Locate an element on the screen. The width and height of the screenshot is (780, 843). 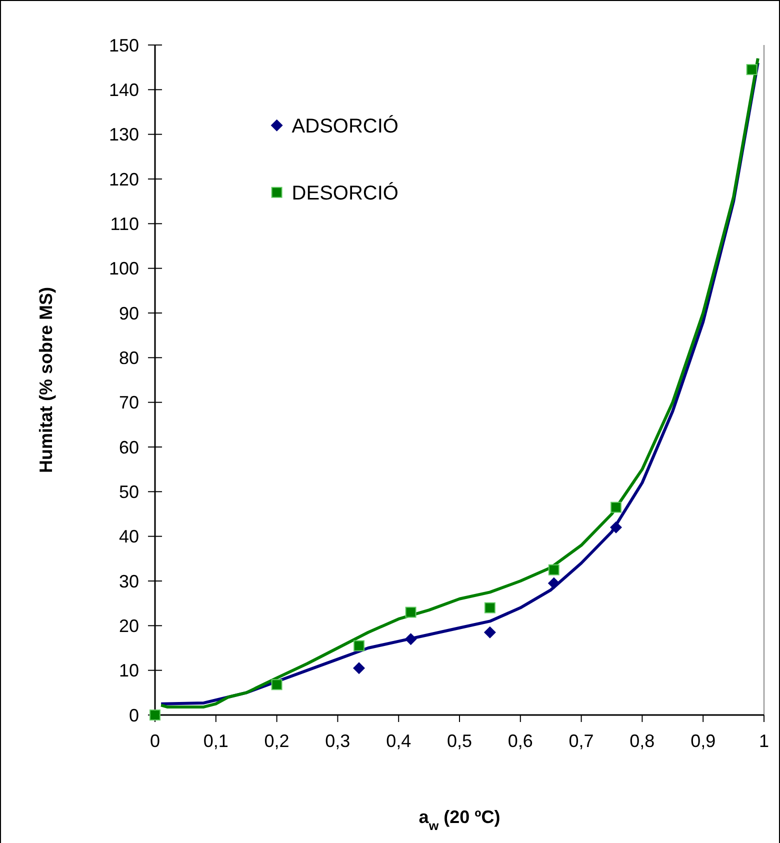
y-tick-label: 60 is located at coordinates (128, 447).